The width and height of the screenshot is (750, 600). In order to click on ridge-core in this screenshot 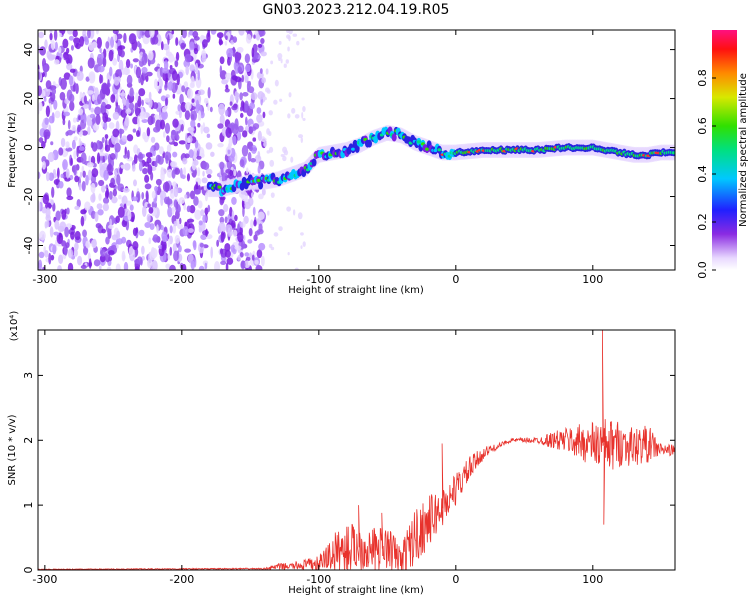, I will do `click(261, 185)`.